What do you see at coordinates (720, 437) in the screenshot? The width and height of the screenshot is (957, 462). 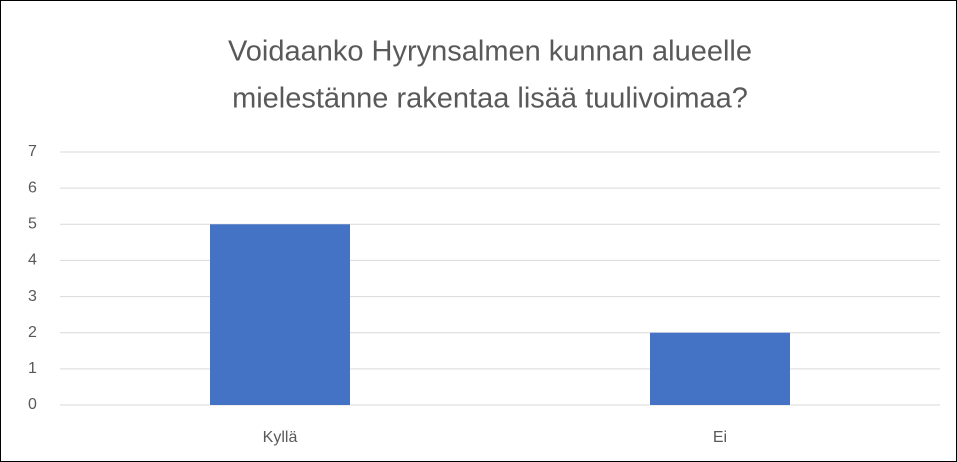 I see `x-tick-label: Ei` at bounding box center [720, 437].